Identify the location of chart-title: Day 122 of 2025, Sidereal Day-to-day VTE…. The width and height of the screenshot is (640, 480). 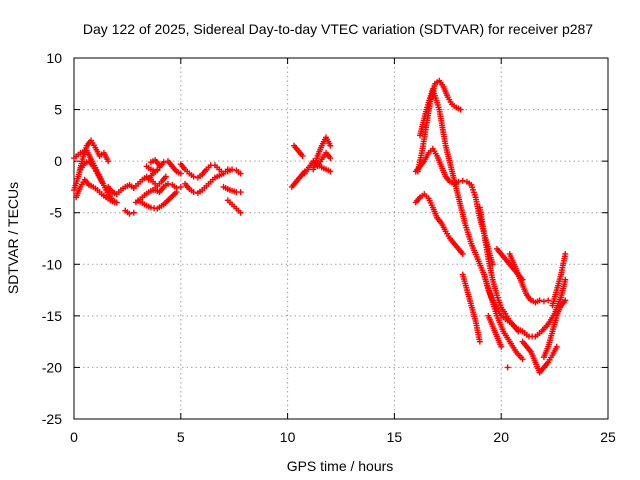
(338, 29).